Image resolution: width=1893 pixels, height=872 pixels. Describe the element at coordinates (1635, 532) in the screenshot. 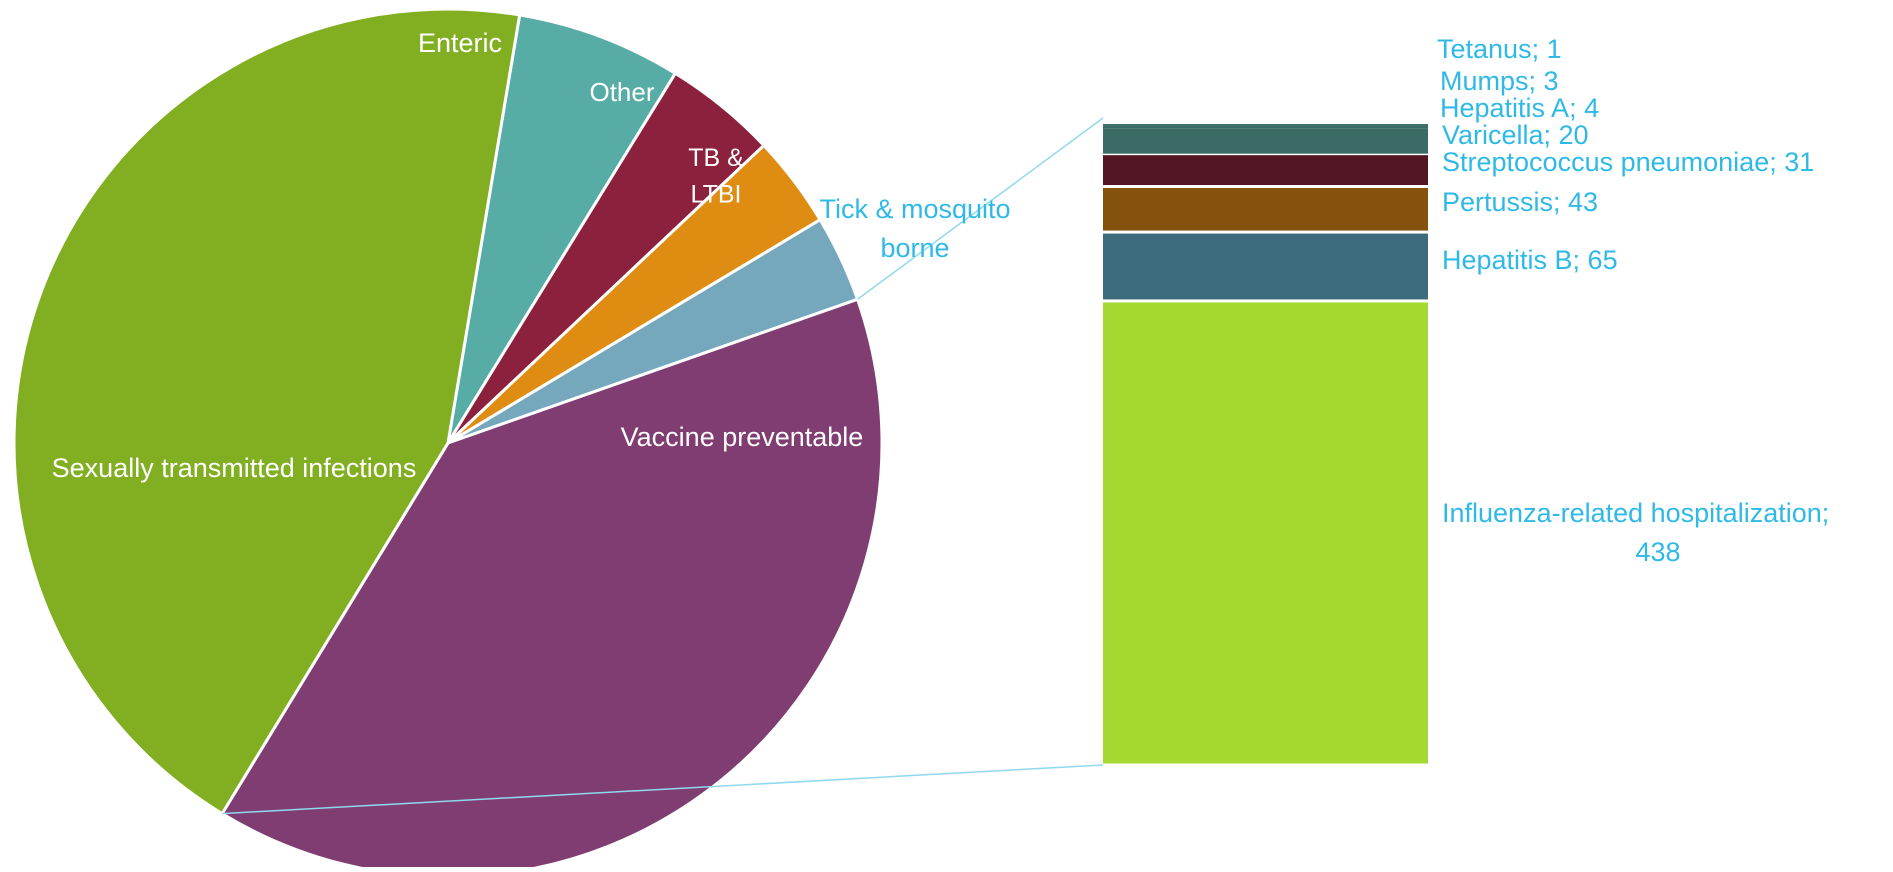

I see `bar-label-influenza-related-hospitalization: Influenza-related hospitalization; 438` at that location.